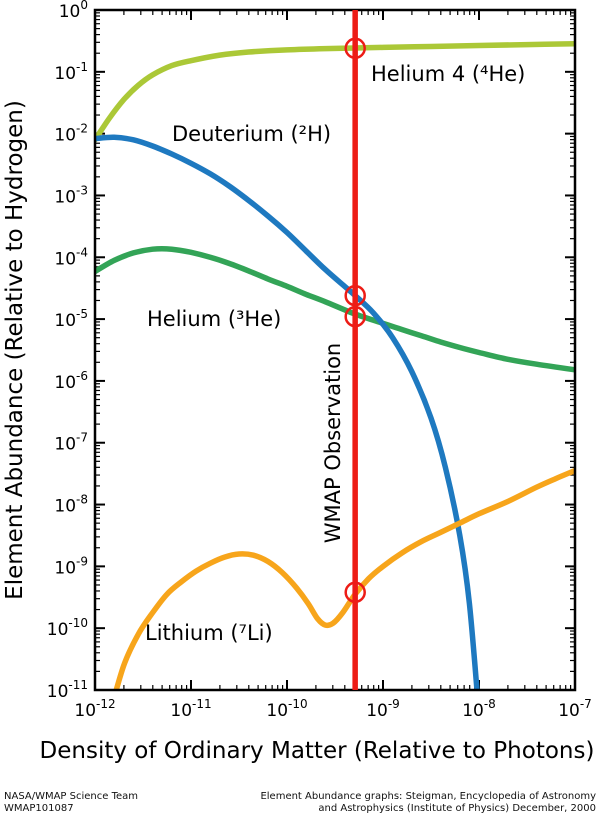 Image resolution: width=600 pixels, height=822 pixels. I want to click on y-tick-label: 10⁻⁸, so click(71, 505).